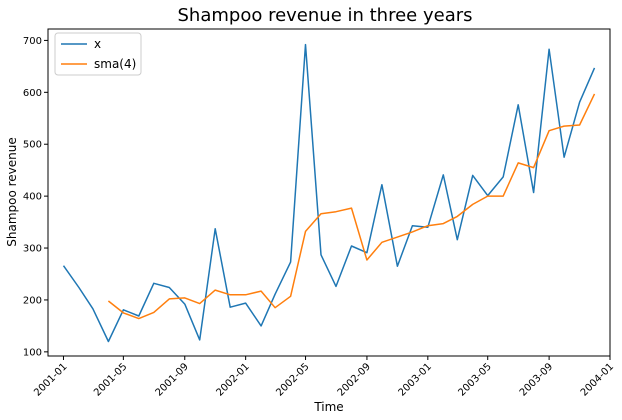  What do you see at coordinates (110, 379) in the screenshot?
I see `x-tick-label: 2001-05` at bounding box center [110, 379].